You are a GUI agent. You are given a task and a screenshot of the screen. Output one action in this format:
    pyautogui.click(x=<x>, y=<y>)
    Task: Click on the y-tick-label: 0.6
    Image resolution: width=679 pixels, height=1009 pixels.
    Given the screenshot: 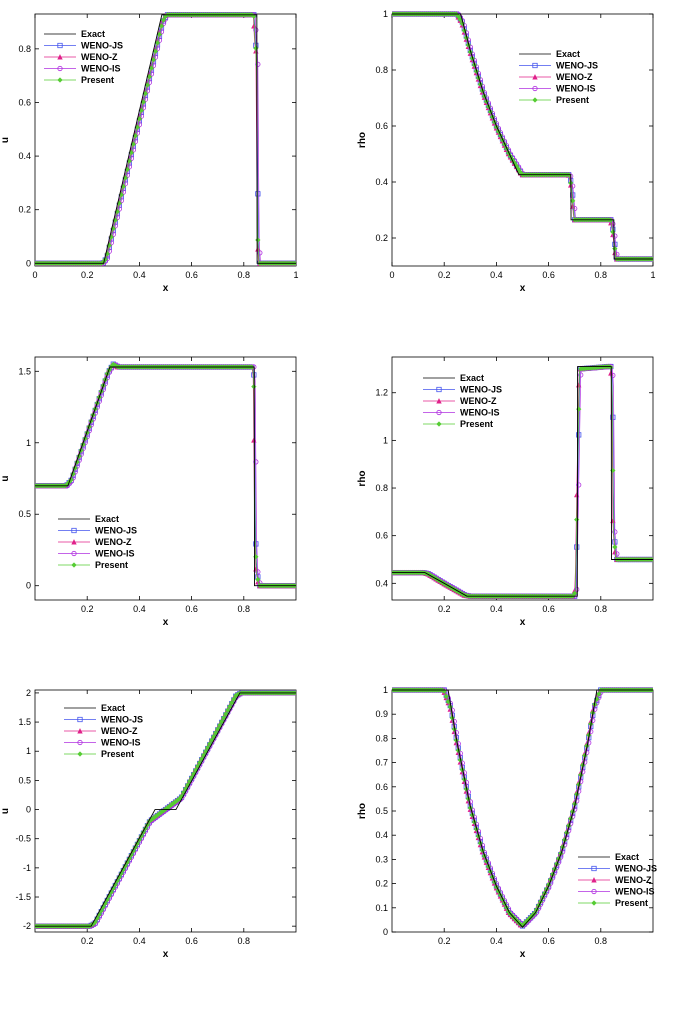 What is the action you would take?
    pyautogui.click(x=24, y=102)
    